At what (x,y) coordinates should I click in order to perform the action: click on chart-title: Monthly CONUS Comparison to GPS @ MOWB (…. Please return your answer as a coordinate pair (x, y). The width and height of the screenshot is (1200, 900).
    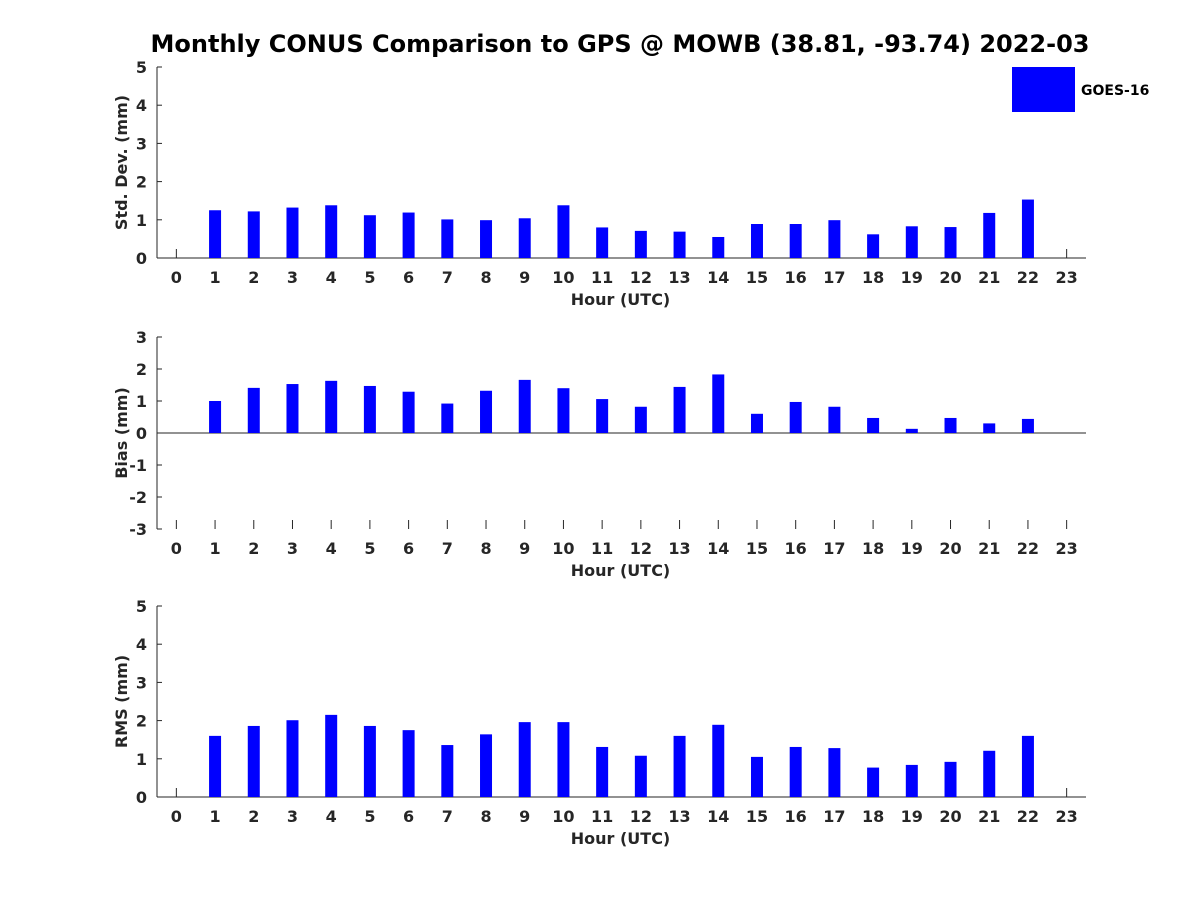
    Looking at the image, I should click on (620, 44).